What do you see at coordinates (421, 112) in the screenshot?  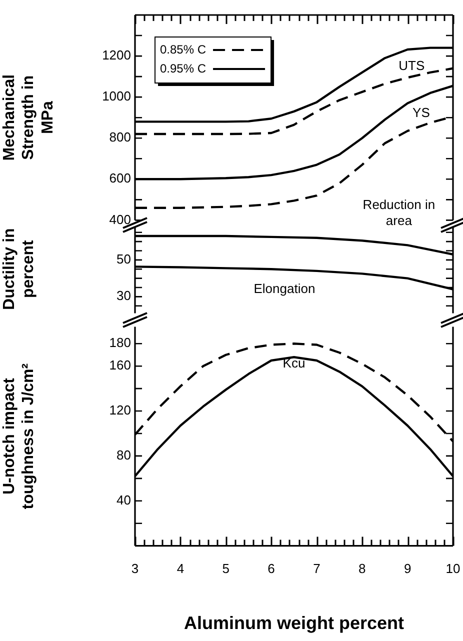 I see `annotation: YS` at bounding box center [421, 112].